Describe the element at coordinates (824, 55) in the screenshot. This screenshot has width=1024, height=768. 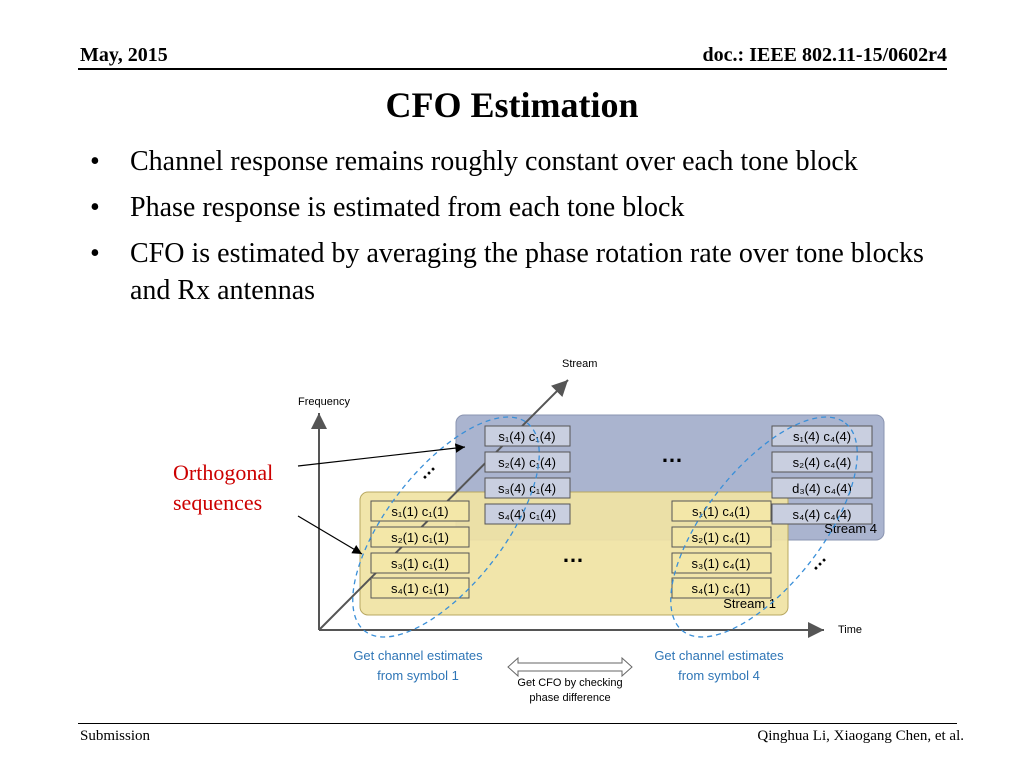
I see `header-doc-id: doc.: IEEE 802.11-15/0602r4` at that location.